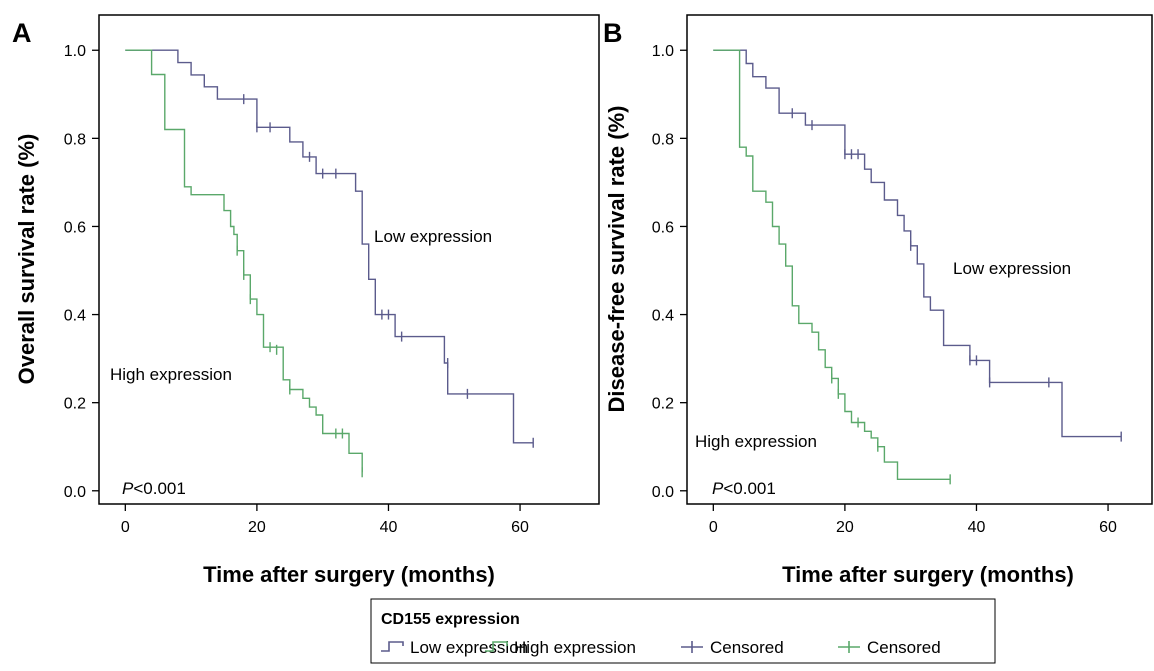 Image resolution: width=1154 pixels, height=671 pixels. Describe the element at coordinates (496, 646) in the screenshot. I see `legend-swatch-high-line` at that location.